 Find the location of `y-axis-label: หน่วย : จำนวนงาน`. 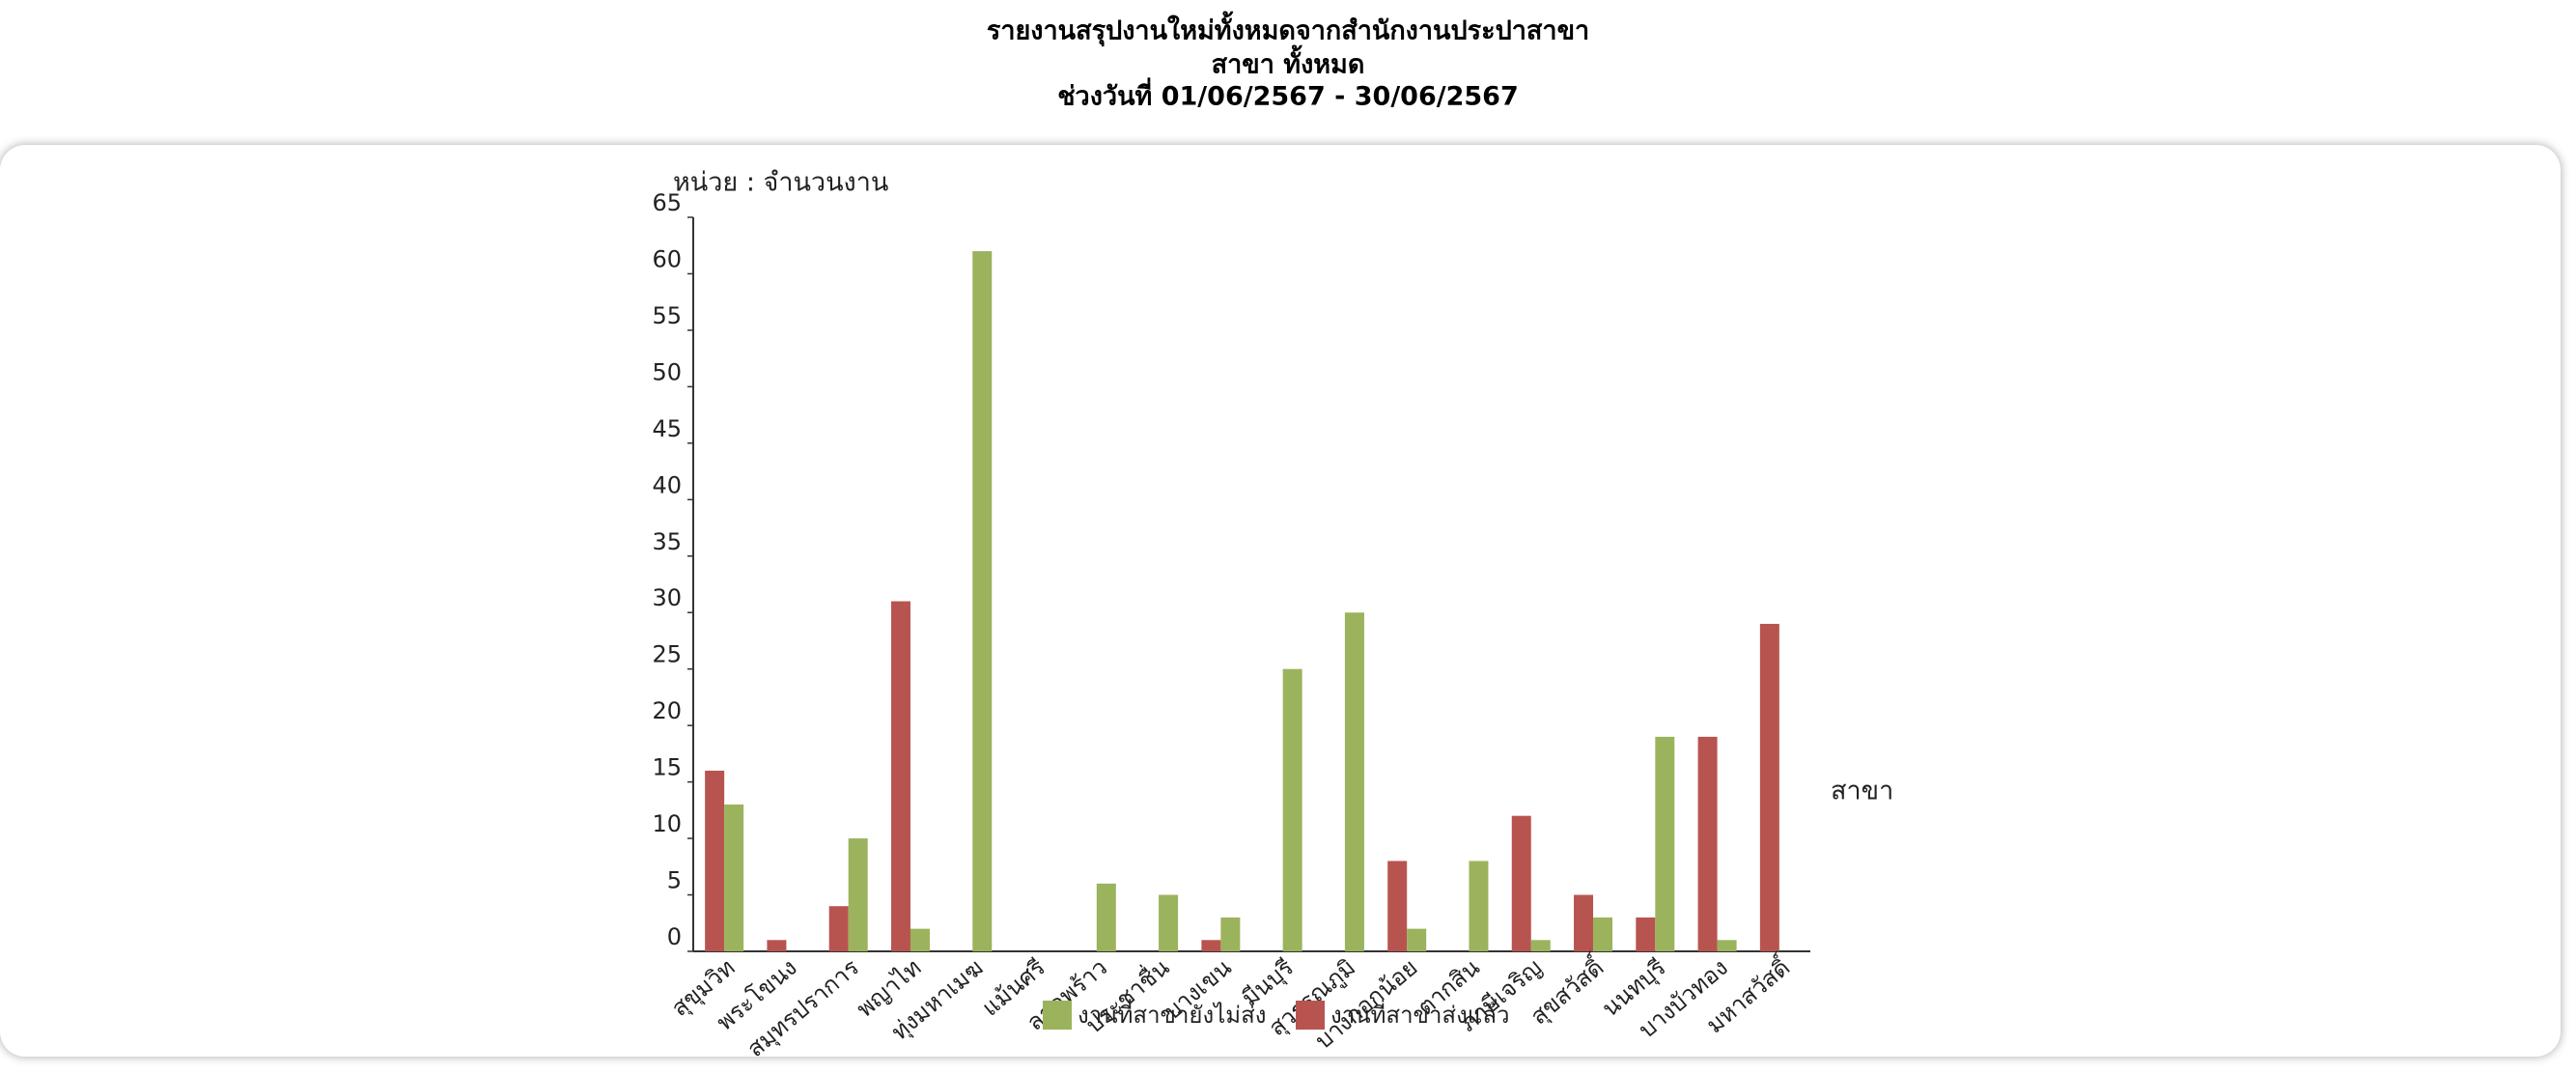

y-axis-label: หน่วย : จำนวนงาน is located at coordinates (781, 183).